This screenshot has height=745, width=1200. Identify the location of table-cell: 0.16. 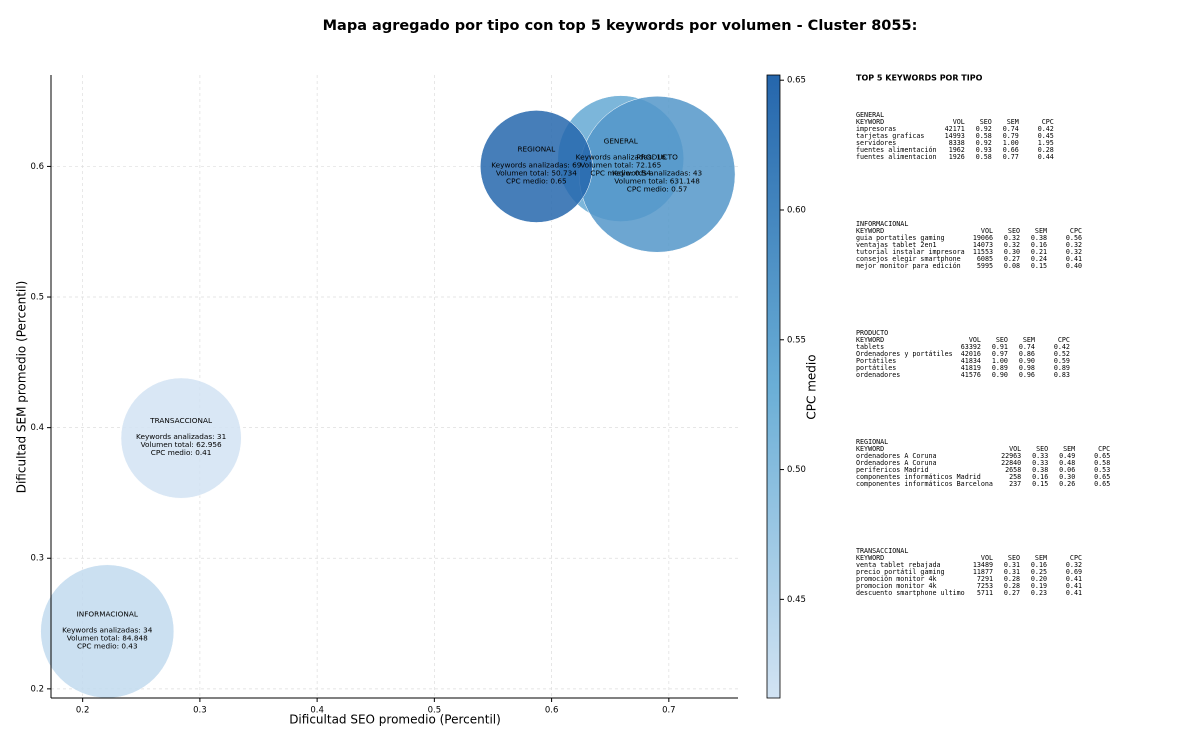
(1039, 245).